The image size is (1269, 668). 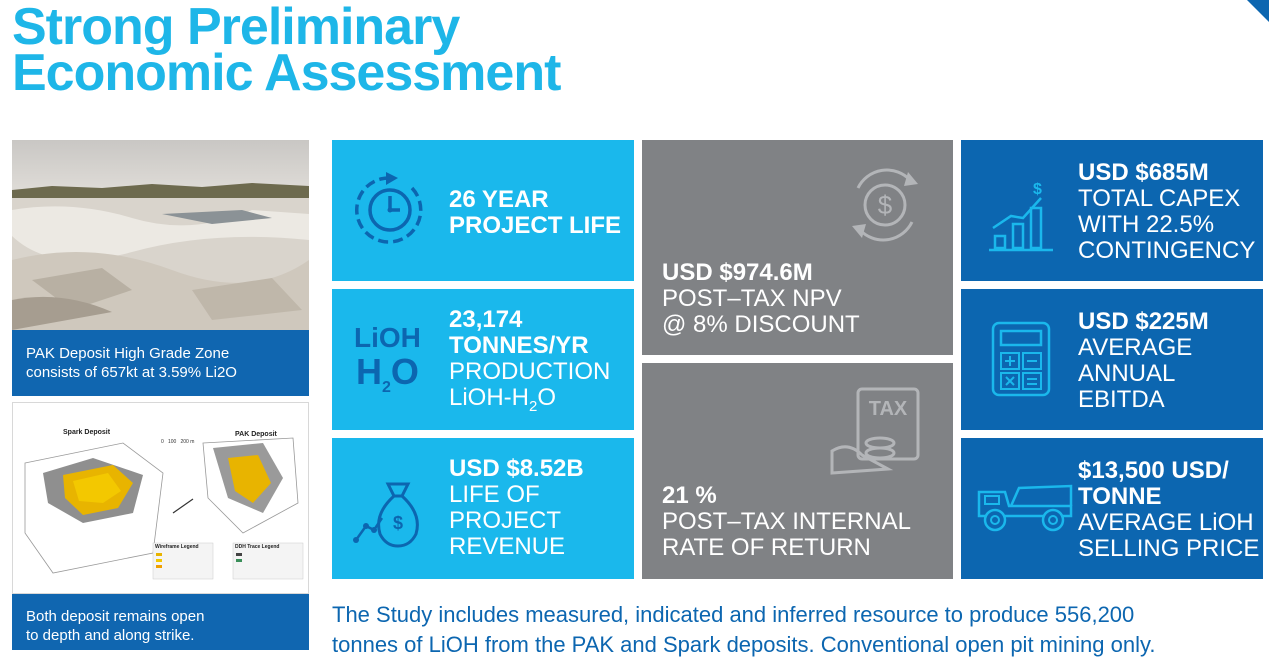 What do you see at coordinates (1025, 508) in the screenshot?
I see `dump-truck-icon` at bounding box center [1025, 508].